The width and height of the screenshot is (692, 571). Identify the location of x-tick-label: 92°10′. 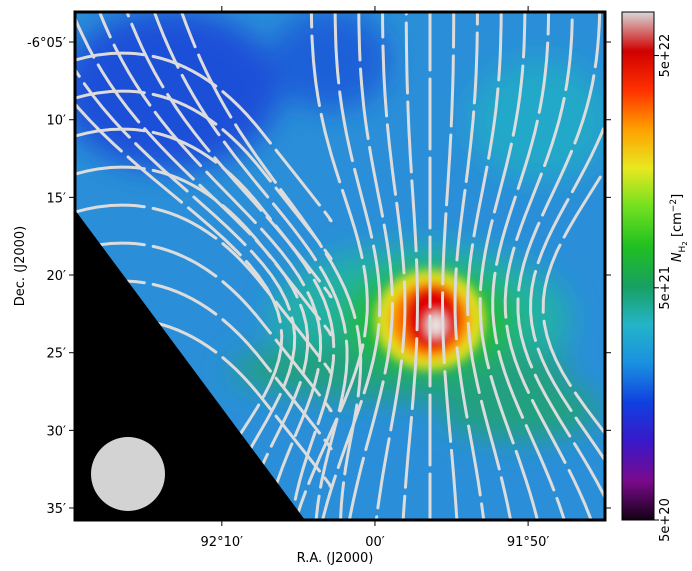
(222, 542).